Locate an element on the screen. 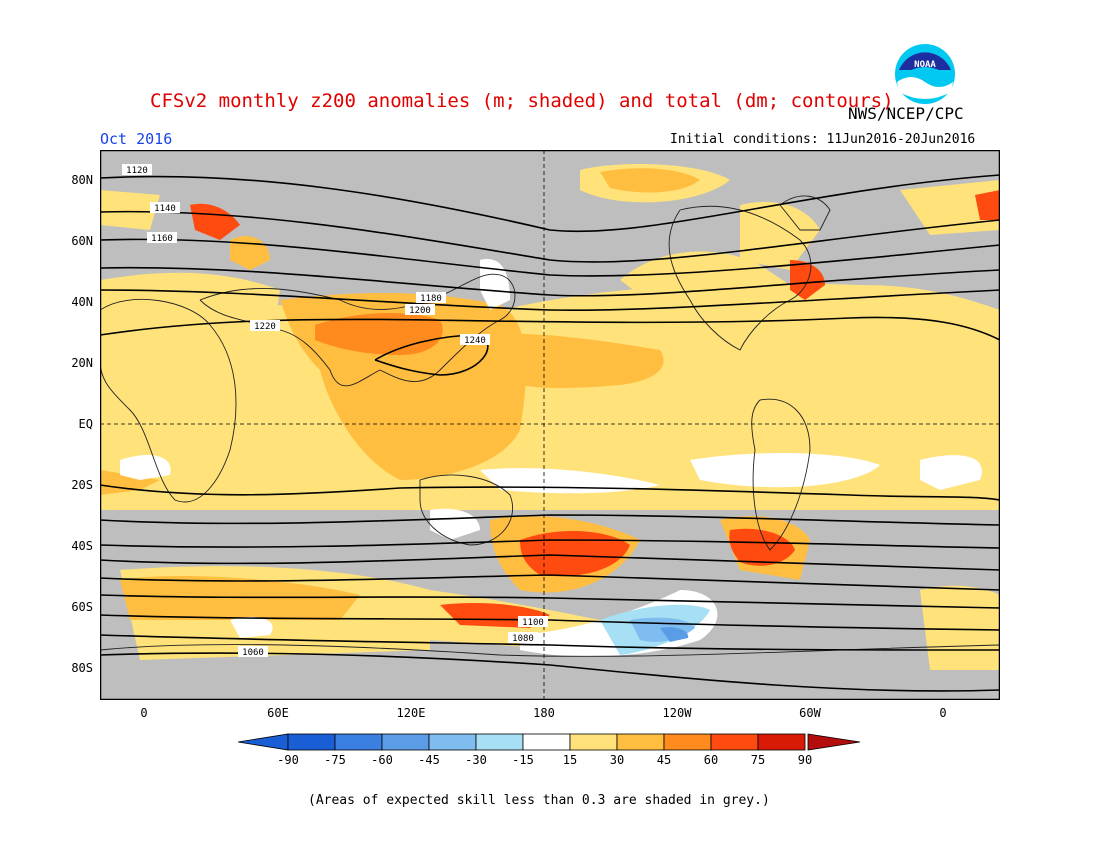 Image resolution: width=1100 pixels, height=850 pixels. lon-label-60w: 60W is located at coordinates (810, 713).